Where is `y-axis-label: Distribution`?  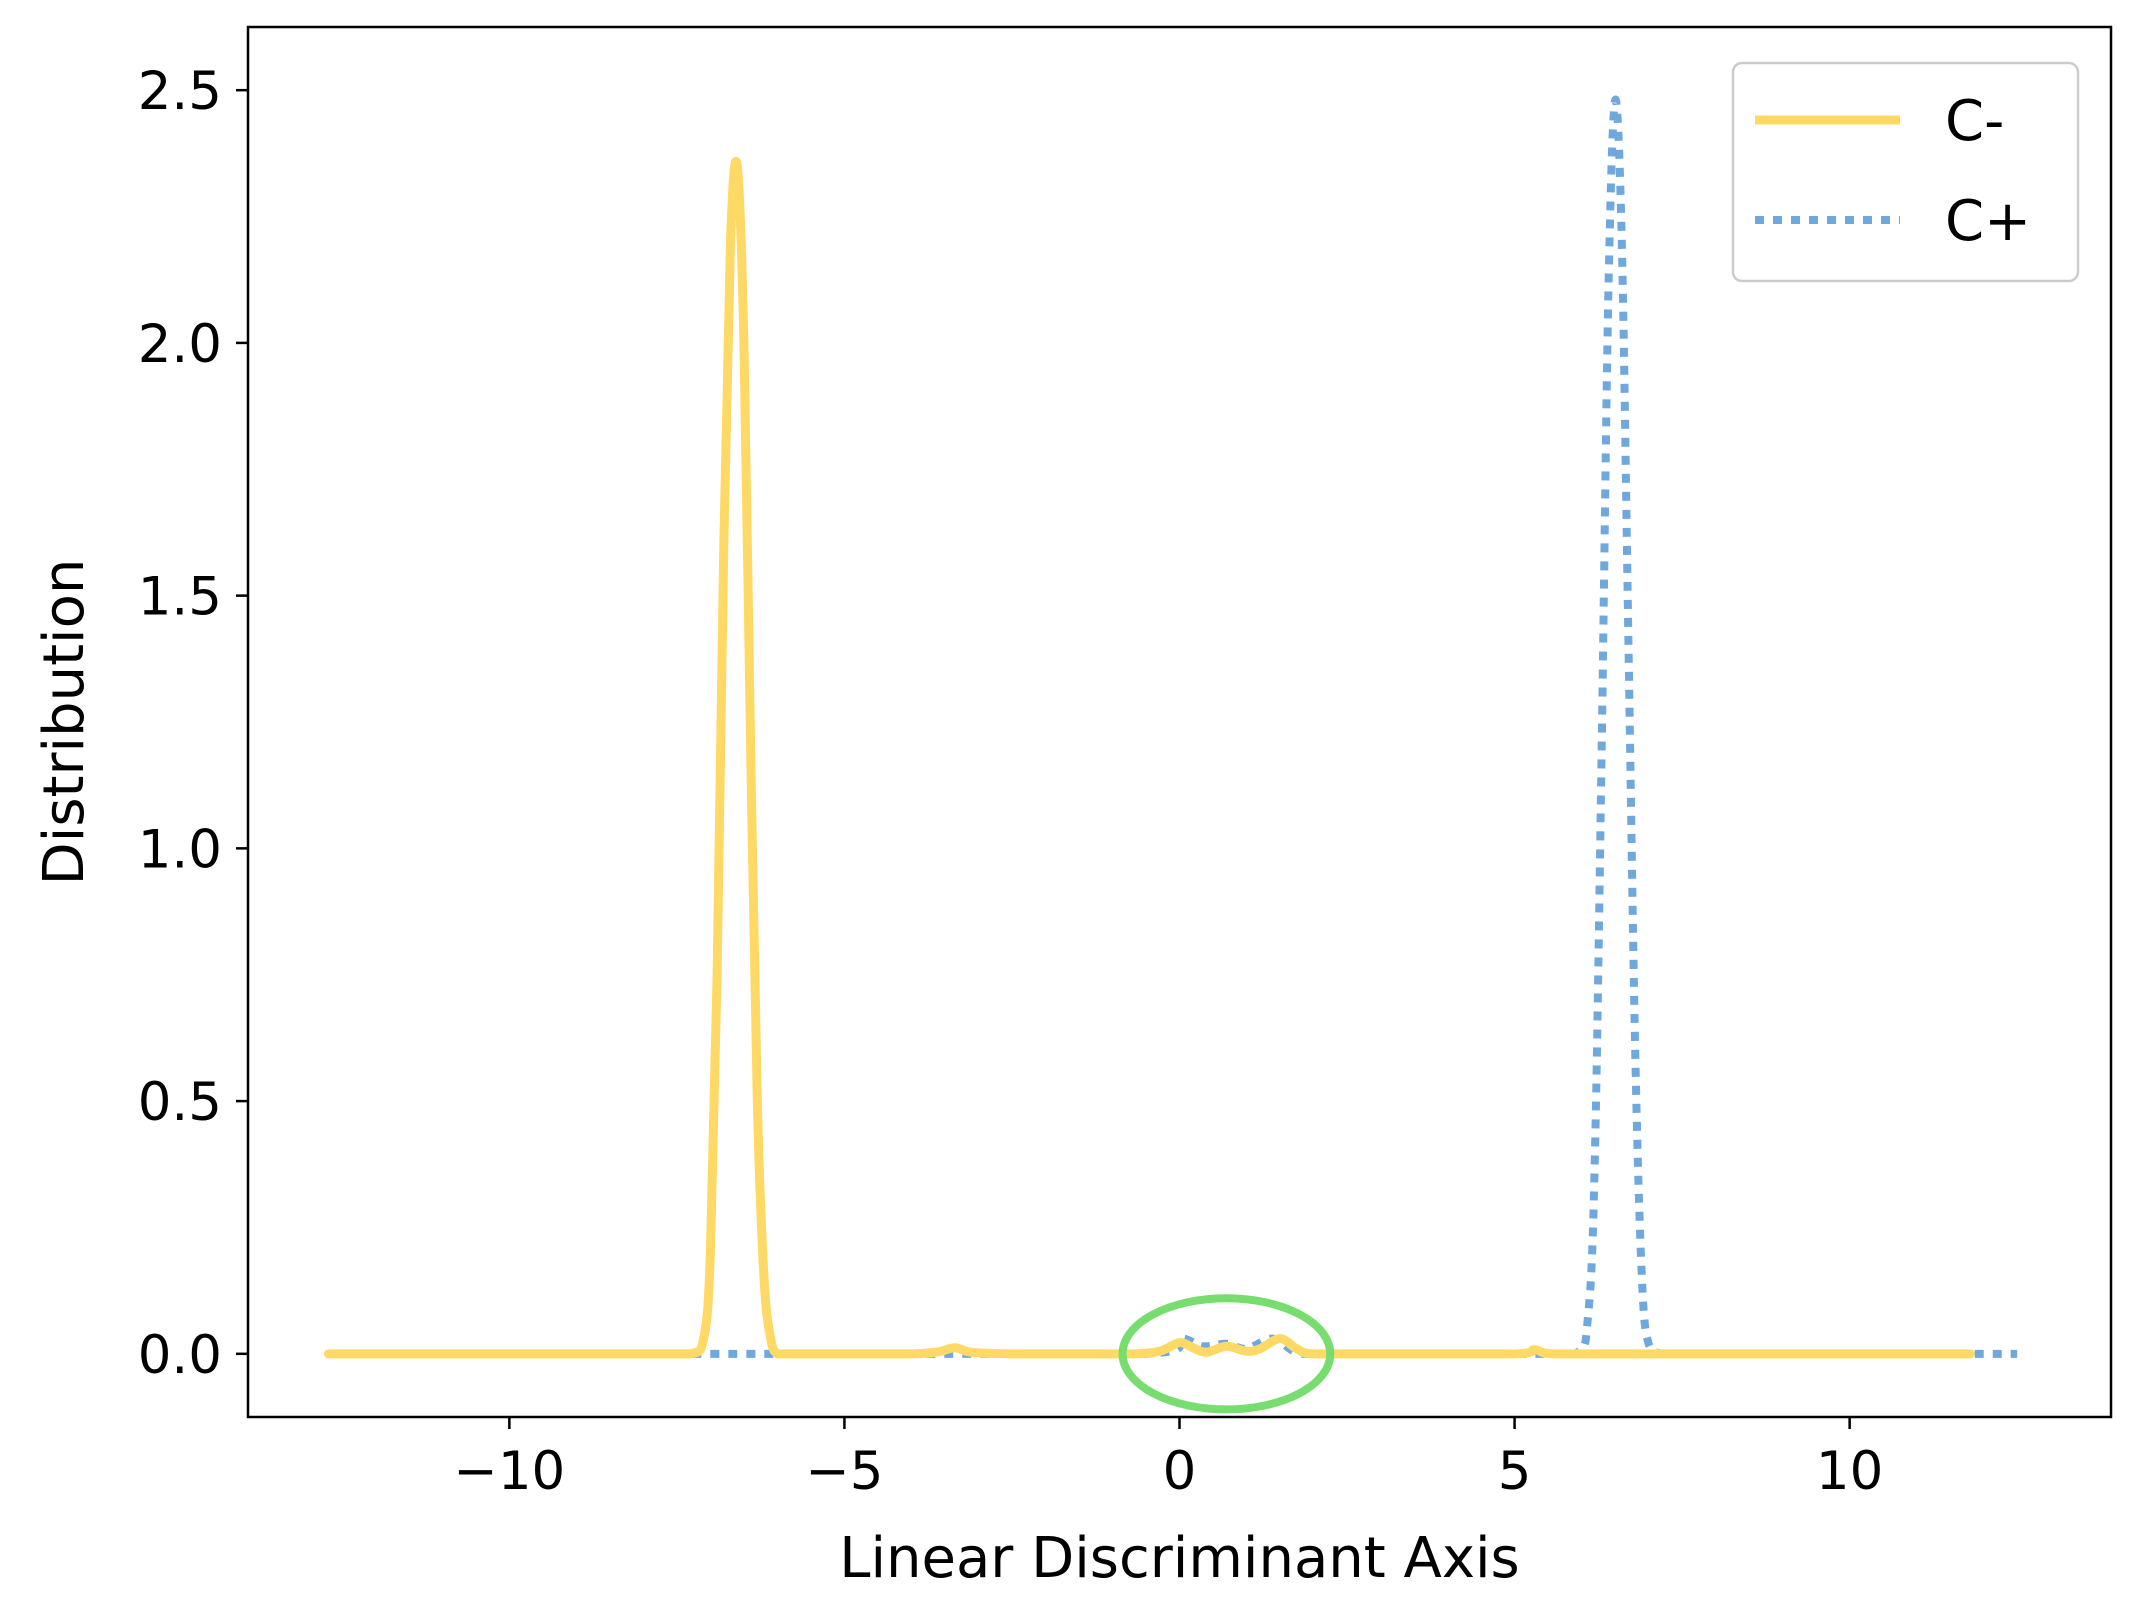
y-axis-label: Distribution is located at coordinates (64, 722).